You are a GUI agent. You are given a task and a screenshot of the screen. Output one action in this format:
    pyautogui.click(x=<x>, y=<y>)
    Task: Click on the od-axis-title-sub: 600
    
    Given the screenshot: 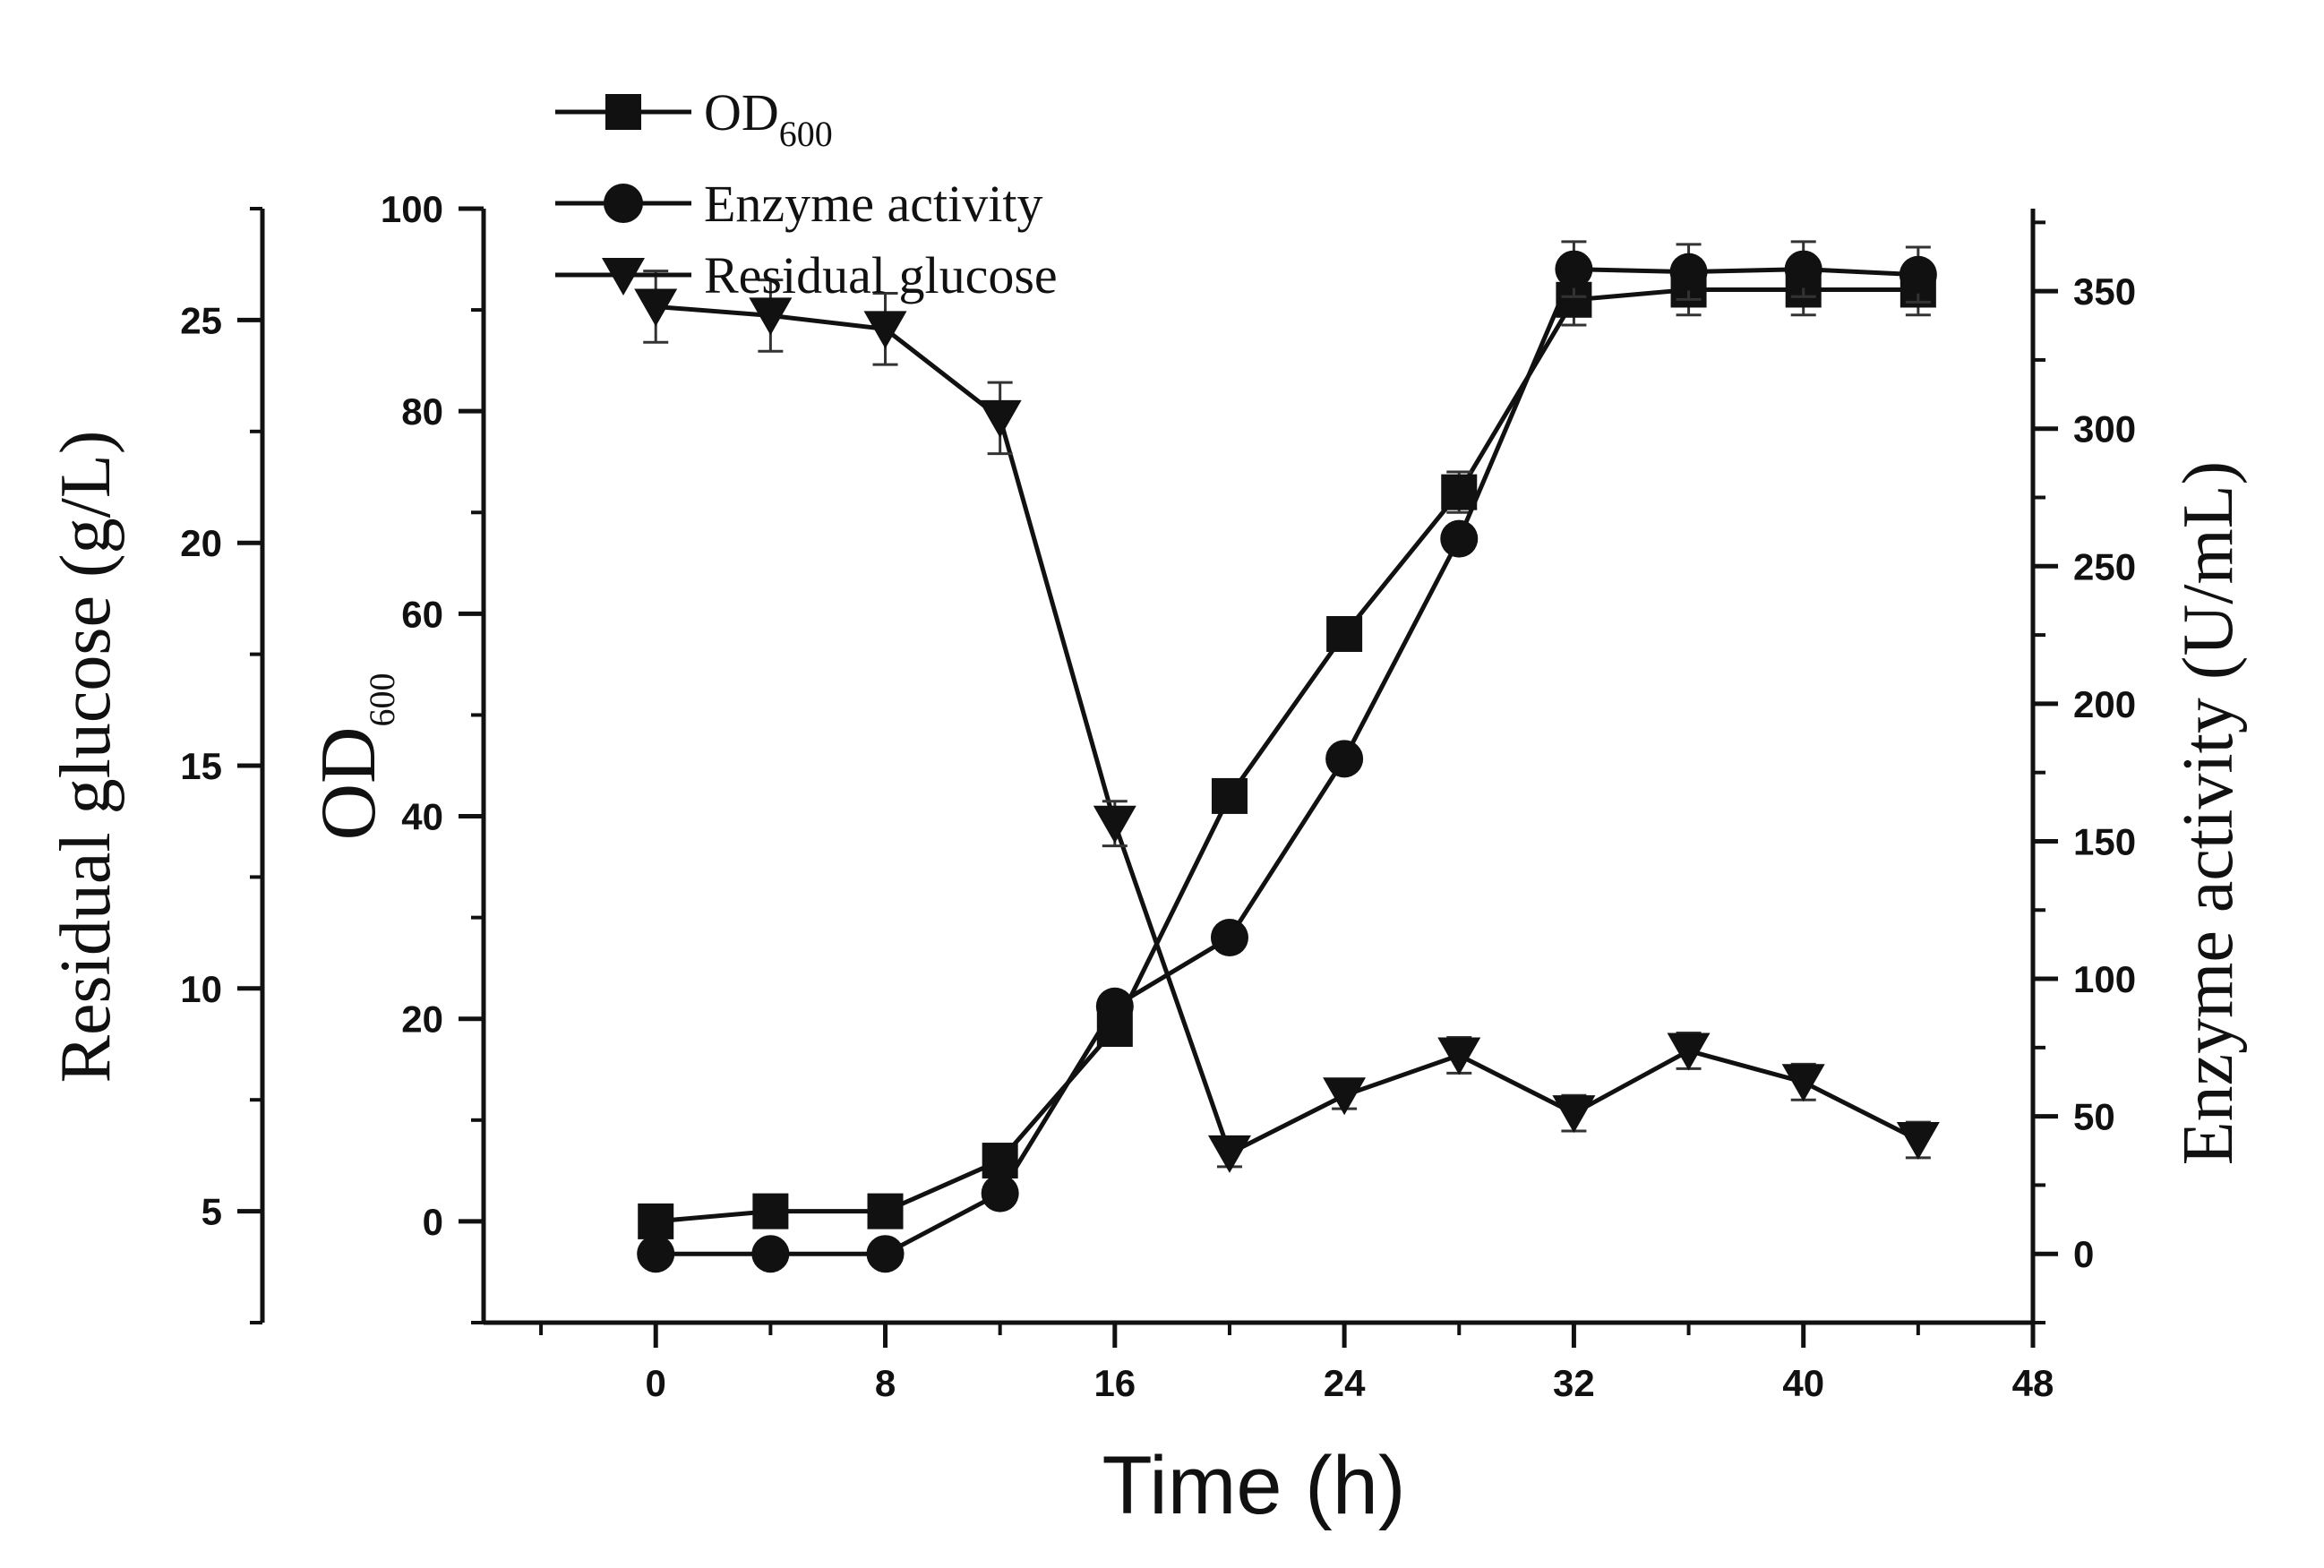 What is the action you would take?
    pyautogui.click(x=382, y=700)
    